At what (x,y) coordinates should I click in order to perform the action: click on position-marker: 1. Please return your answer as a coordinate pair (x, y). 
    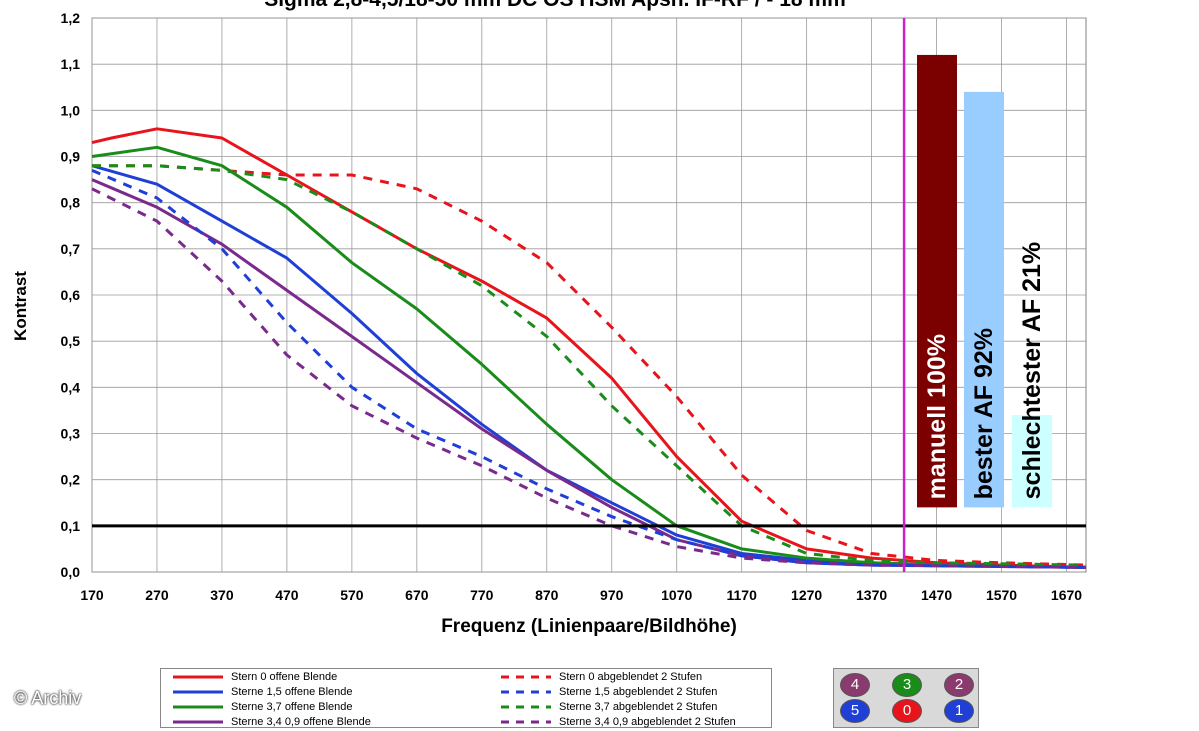
    Looking at the image, I should click on (959, 711).